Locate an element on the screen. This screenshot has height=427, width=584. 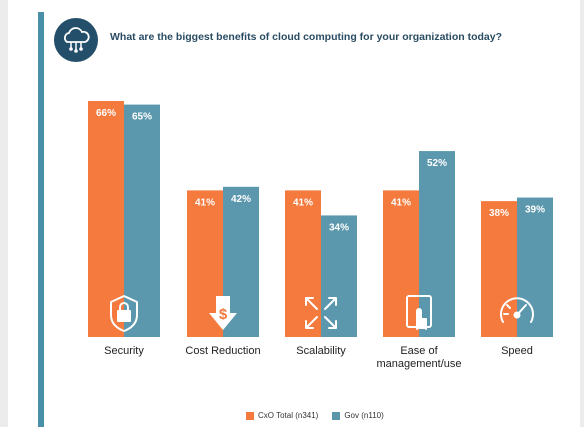
category-label-0: Security is located at coordinates (124, 351).